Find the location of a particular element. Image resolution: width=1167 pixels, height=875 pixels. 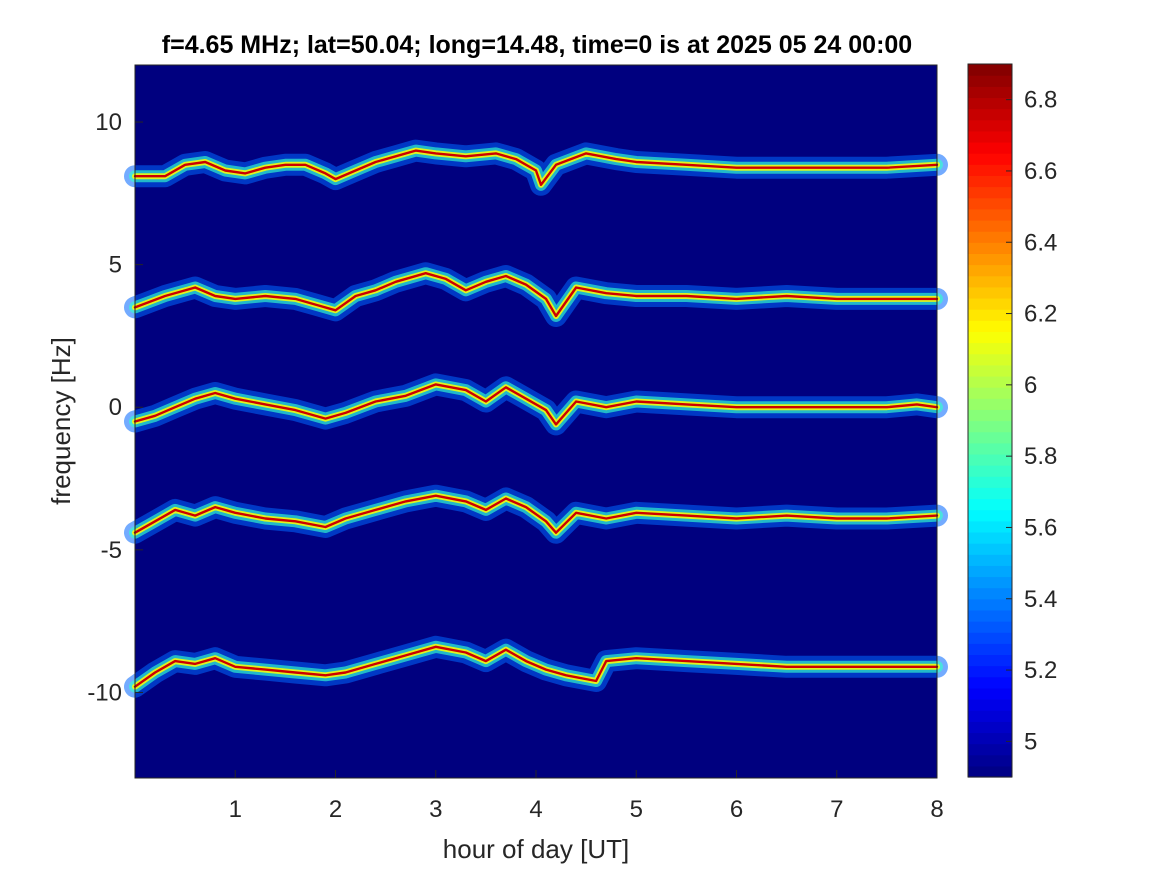

y-axis-ticks: -10 -5 0 5 10 is located at coordinates (115, 407).